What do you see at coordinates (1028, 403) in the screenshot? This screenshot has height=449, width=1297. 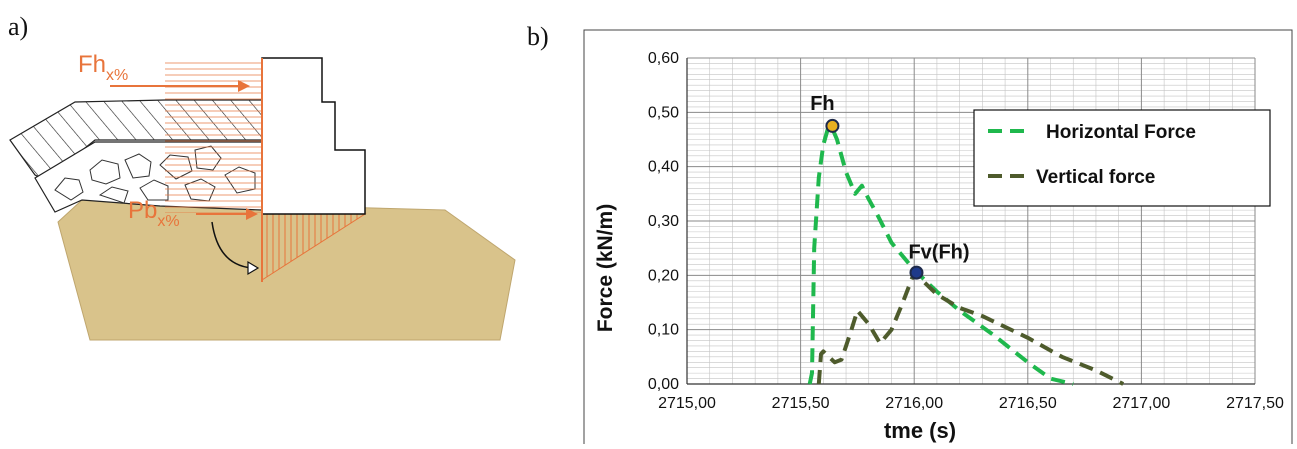 I see `x-tick-label: 2716,50` at bounding box center [1028, 403].